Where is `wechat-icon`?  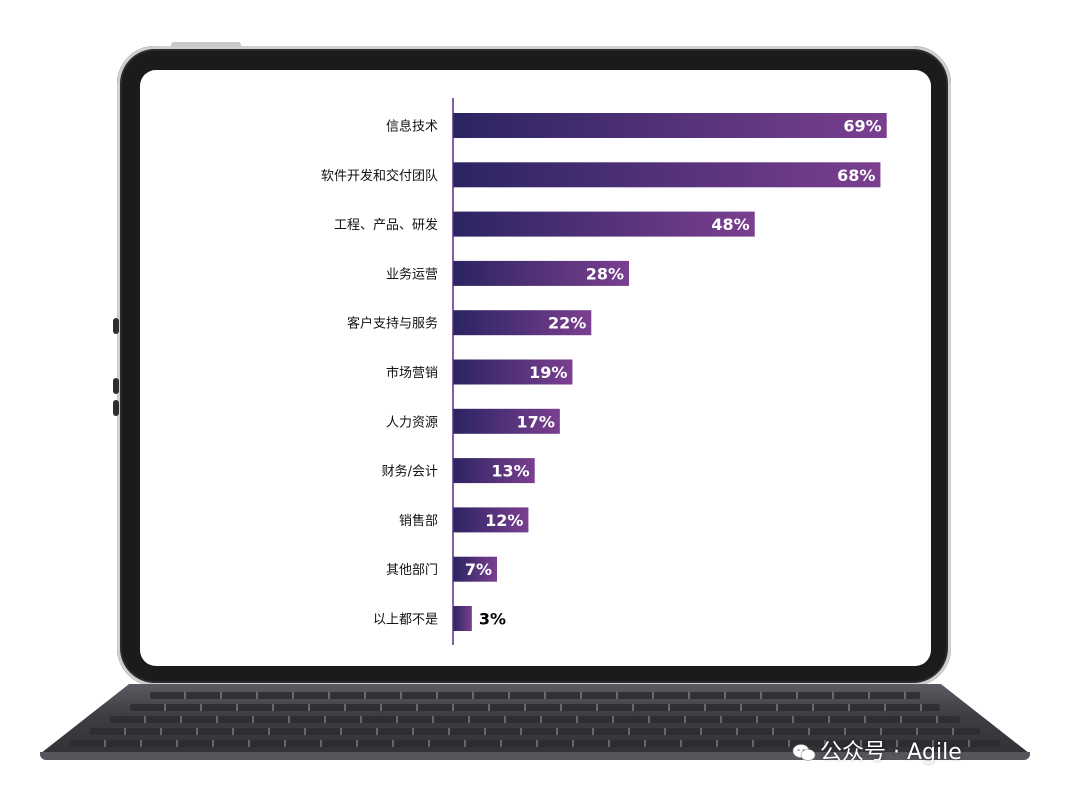
wechat-icon is located at coordinates (804, 752).